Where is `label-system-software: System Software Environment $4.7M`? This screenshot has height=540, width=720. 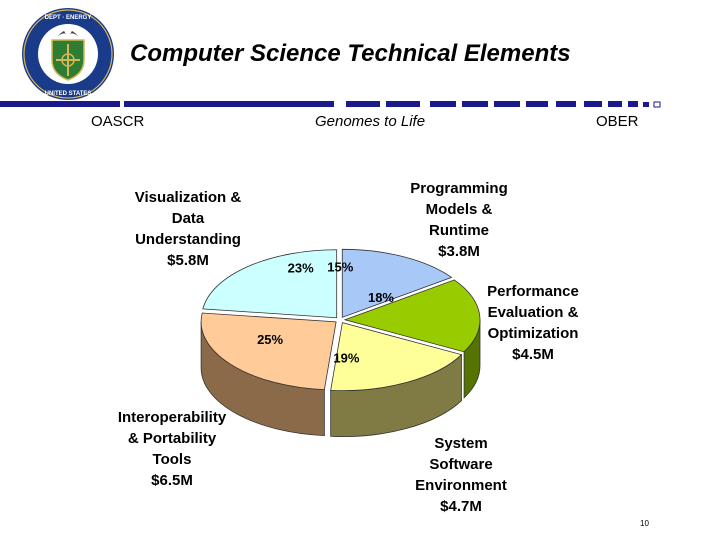 label-system-software: System Software Environment $4.7M is located at coordinates (461, 475).